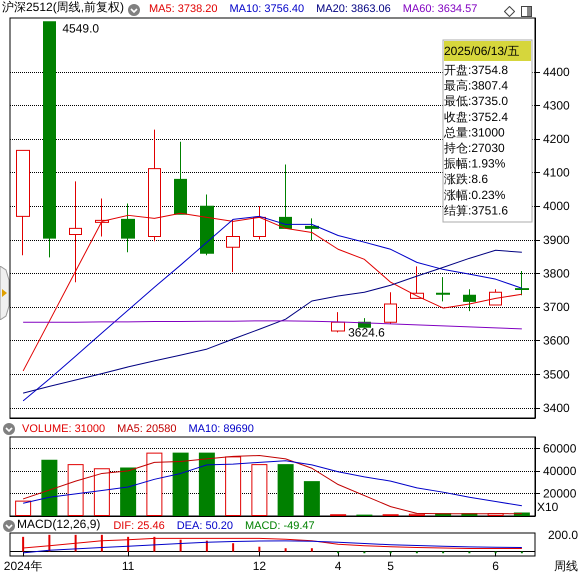 The image size is (588, 576). Describe the element at coordinates (267, 9) in the screenshot. I see `text: MA10: 3756.40` at that location.